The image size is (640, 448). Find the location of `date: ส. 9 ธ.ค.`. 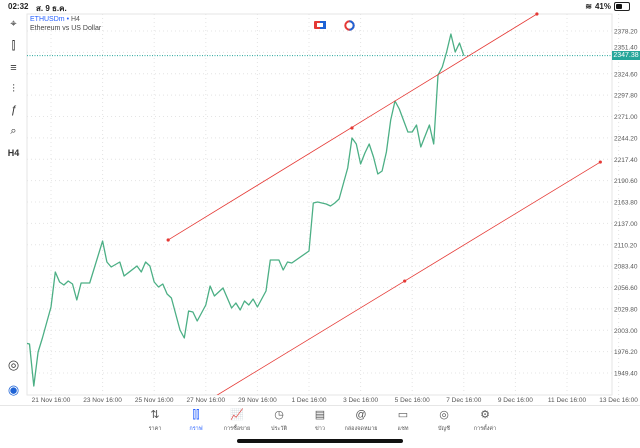

date: ส. 9 ธ.ค. is located at coordinates (51, 8).